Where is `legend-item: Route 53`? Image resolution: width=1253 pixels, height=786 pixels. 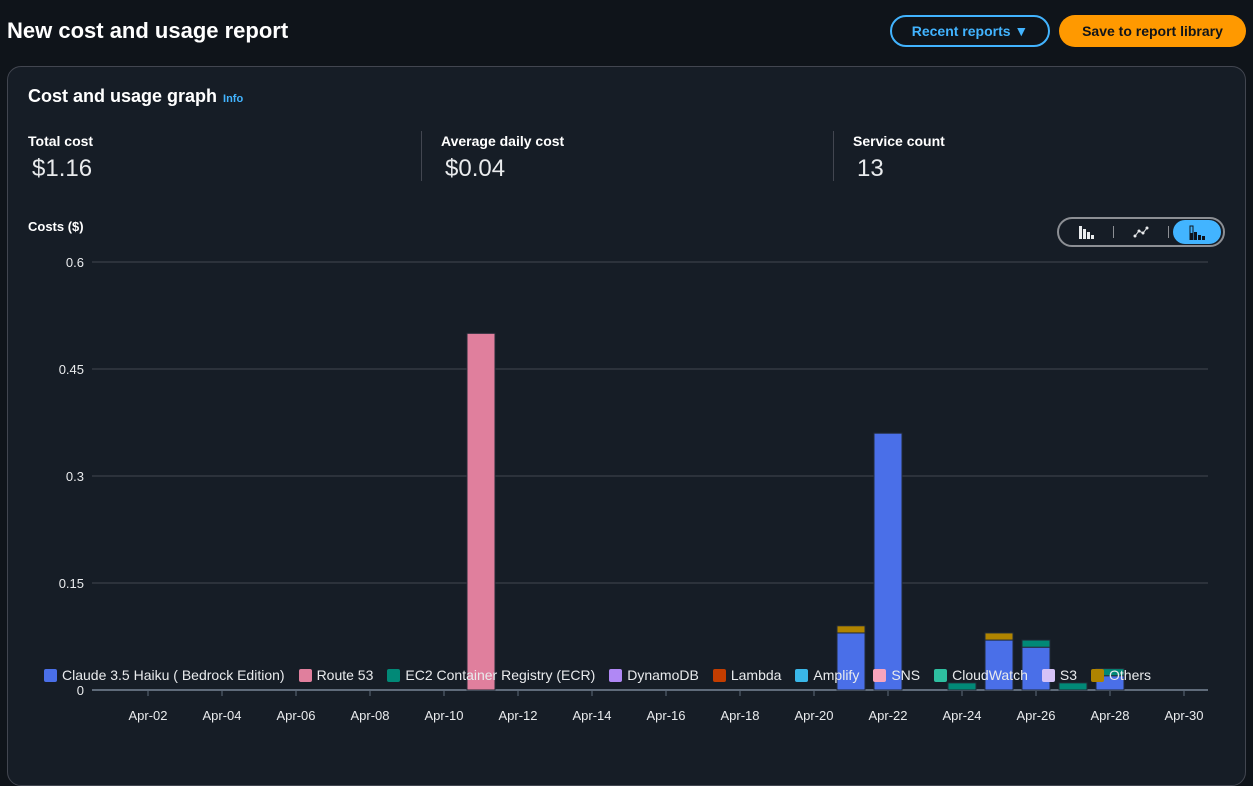
legend-item: Route 53 is located at coordinates (336, 675).